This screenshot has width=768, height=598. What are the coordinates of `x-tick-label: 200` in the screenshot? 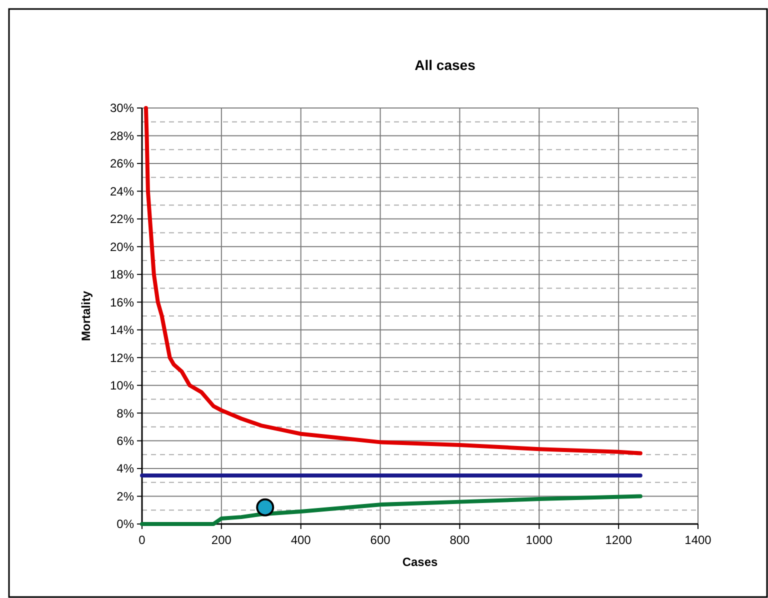 It's located at (221, 540).